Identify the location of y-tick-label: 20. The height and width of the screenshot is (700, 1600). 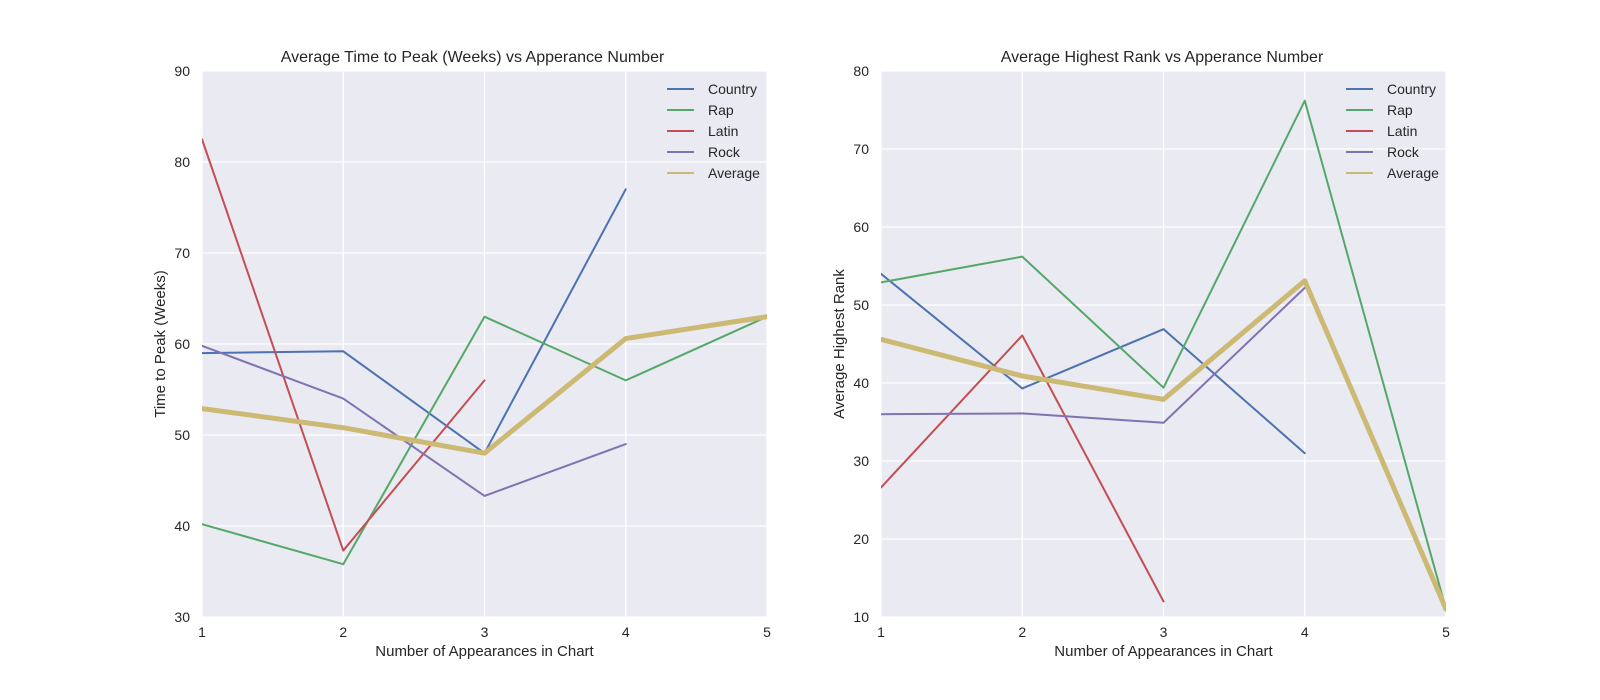
(861, 539).